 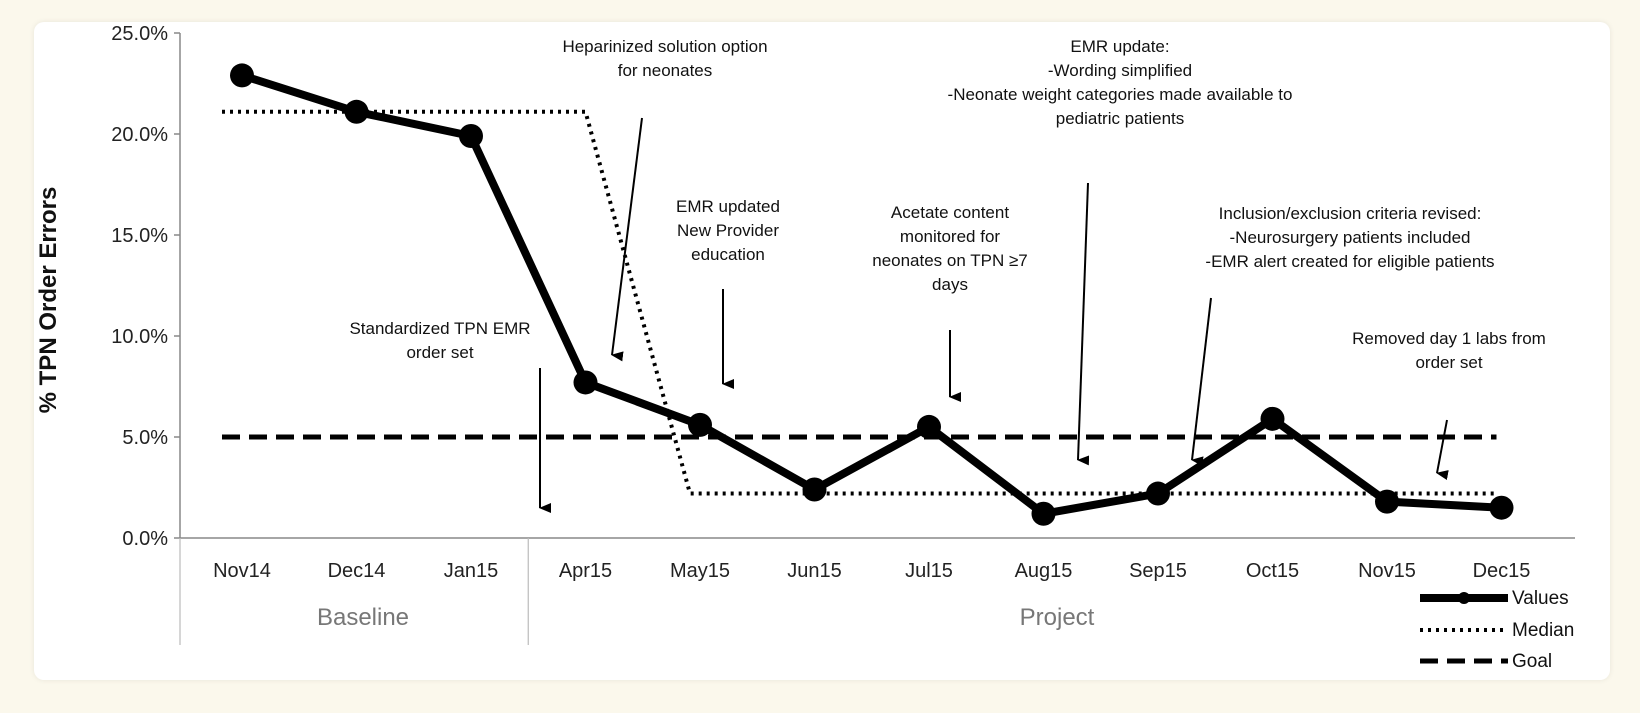 I want to click on legend-median-label: Median, so click(x=1543, y=630).